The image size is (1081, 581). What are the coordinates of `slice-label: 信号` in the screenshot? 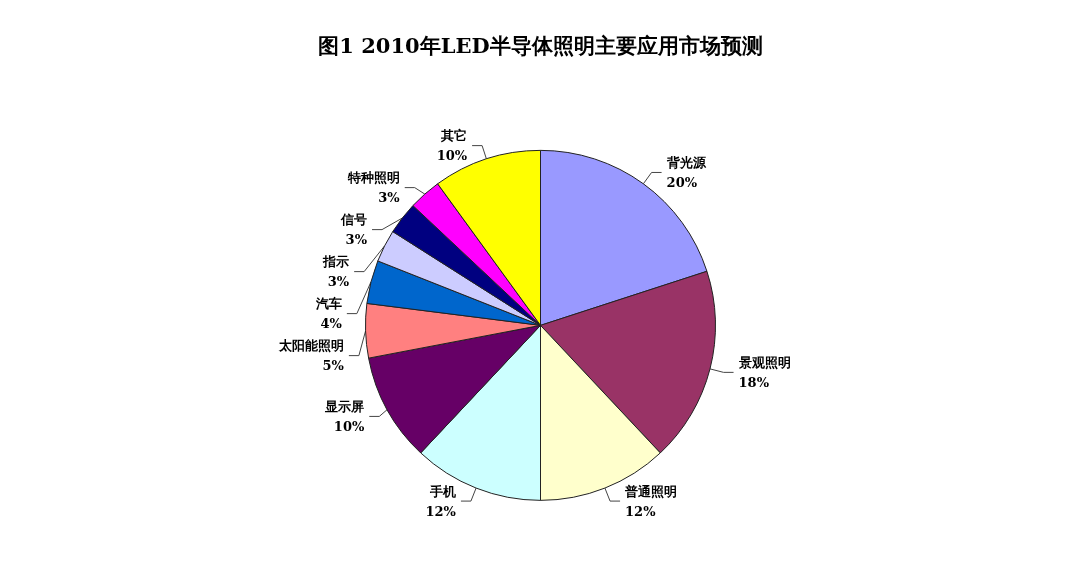 It's located at (354, 220).